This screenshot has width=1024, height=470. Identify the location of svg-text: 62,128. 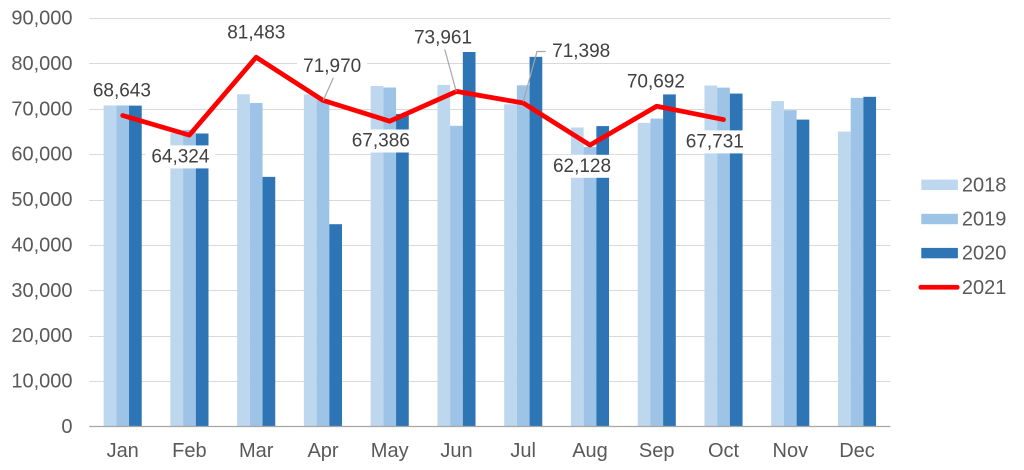
(582, 166).